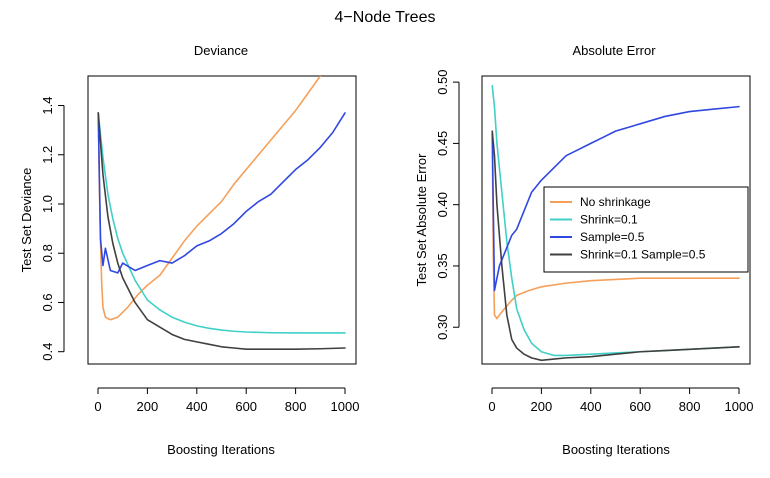 The width and height of the screenshot is (770, 478). Describe the element at coordinates (643, 255) in the screenshot. I see `legend-label-shrink-0-1-sample-0-5: Shrink=0.1 Sample=0.5` at that location.